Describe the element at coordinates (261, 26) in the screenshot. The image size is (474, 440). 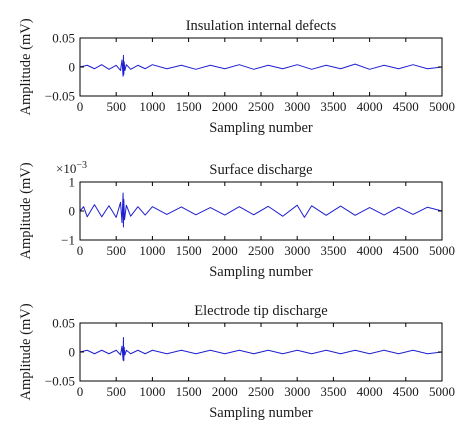
I see `chart-title: Insulation internal defects` at that location.